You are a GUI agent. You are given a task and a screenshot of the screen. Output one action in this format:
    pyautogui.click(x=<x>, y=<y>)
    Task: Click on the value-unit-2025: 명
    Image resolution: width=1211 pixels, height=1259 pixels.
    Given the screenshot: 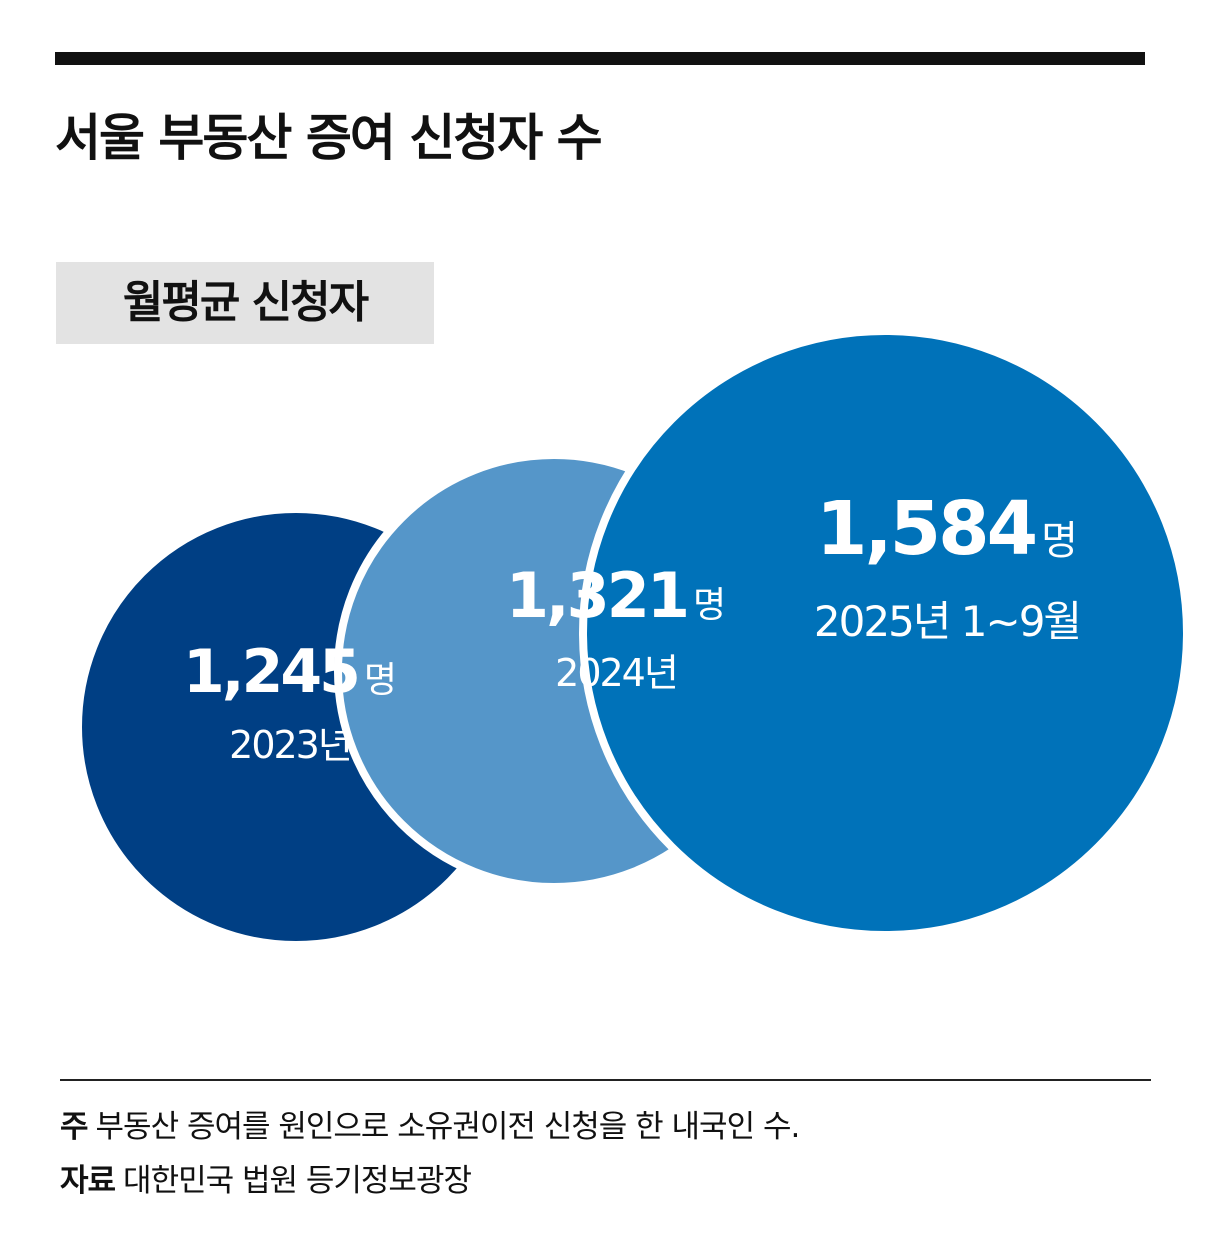 What is the action you would take?
    pyautogui.click(x=1059, y=541)
    